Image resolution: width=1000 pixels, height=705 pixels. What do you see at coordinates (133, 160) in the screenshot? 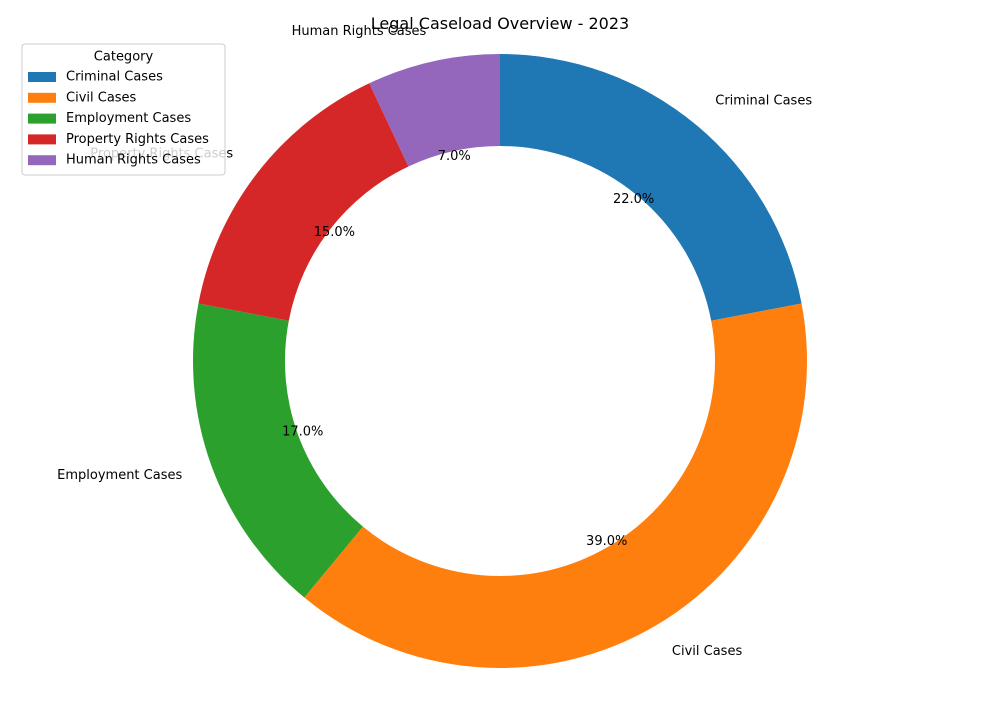
I see `legend-label-human-rights-cases: Human Rights Cases` at bounding box center [133, 160].